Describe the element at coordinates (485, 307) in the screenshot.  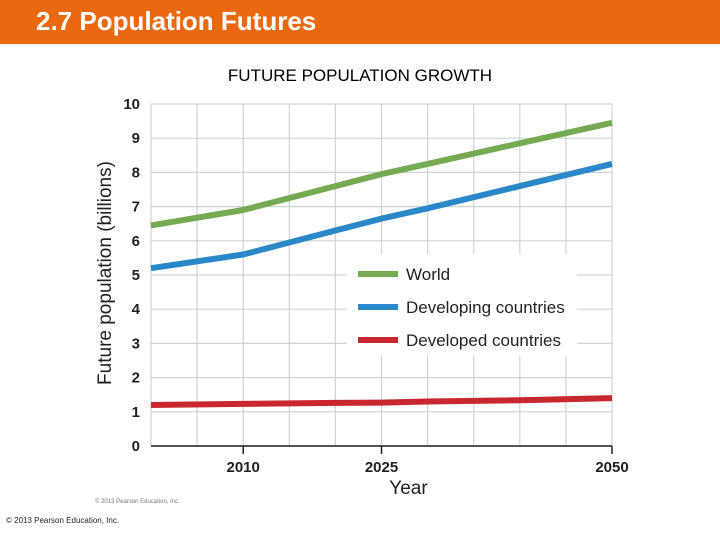
I see `legend-label: Developing countries` at that location.